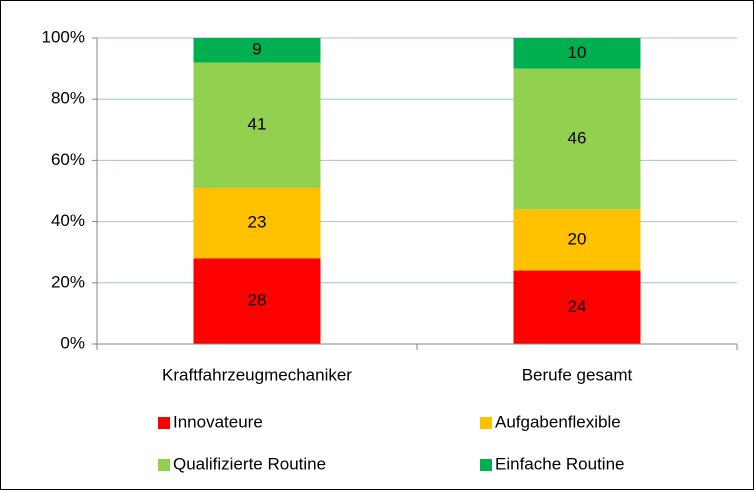  What do you see at coordinates (68, 281) in the screenshot?
I see `y-tick-label: 20%` at bounding box center [68, 281].